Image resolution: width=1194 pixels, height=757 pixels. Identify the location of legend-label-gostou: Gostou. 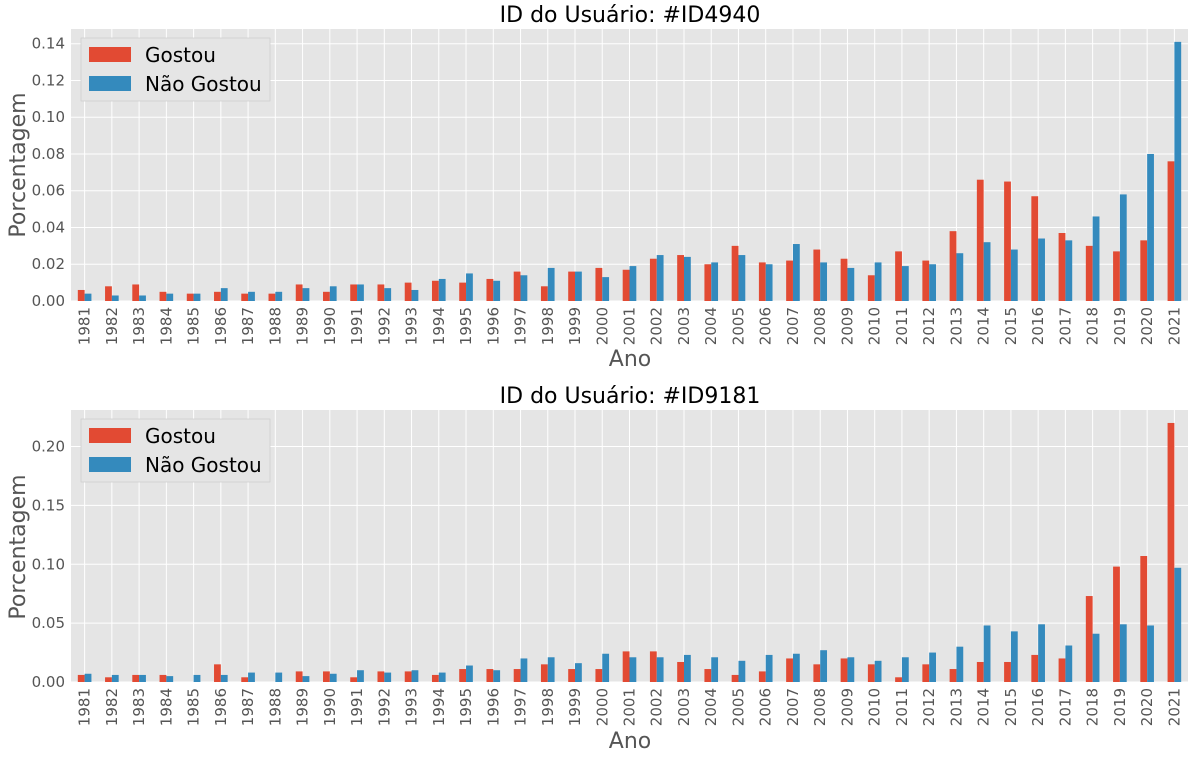
(180, 55).